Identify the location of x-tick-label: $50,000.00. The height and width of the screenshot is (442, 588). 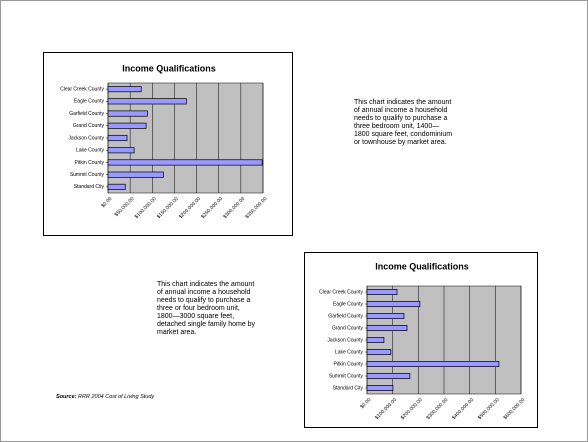
(125, 207).